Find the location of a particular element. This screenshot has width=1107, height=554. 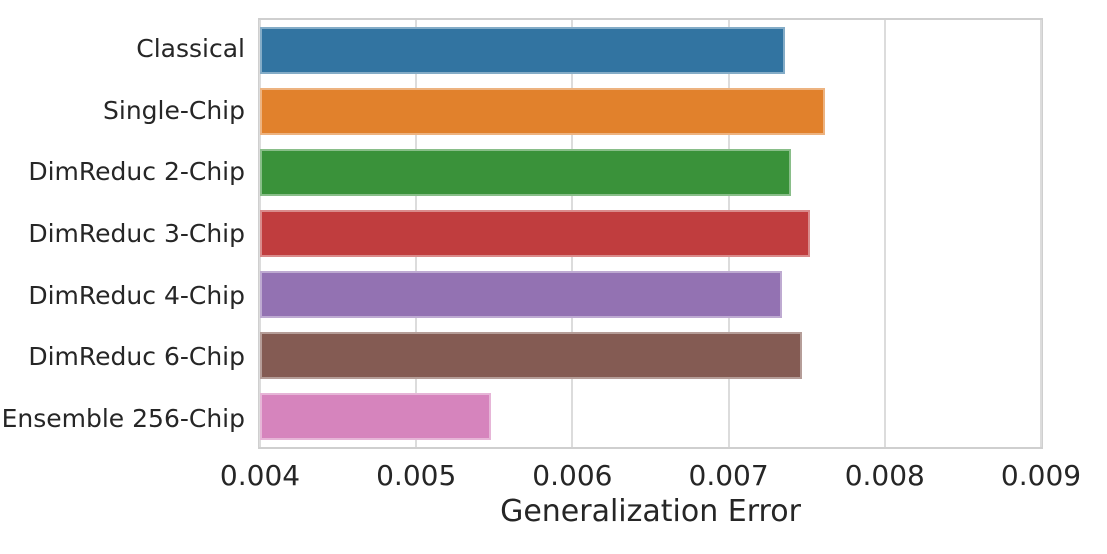

y-tick-label-dimreduc-3-chip: DimReduc 3-Chip is located at coordinates (136, 234).